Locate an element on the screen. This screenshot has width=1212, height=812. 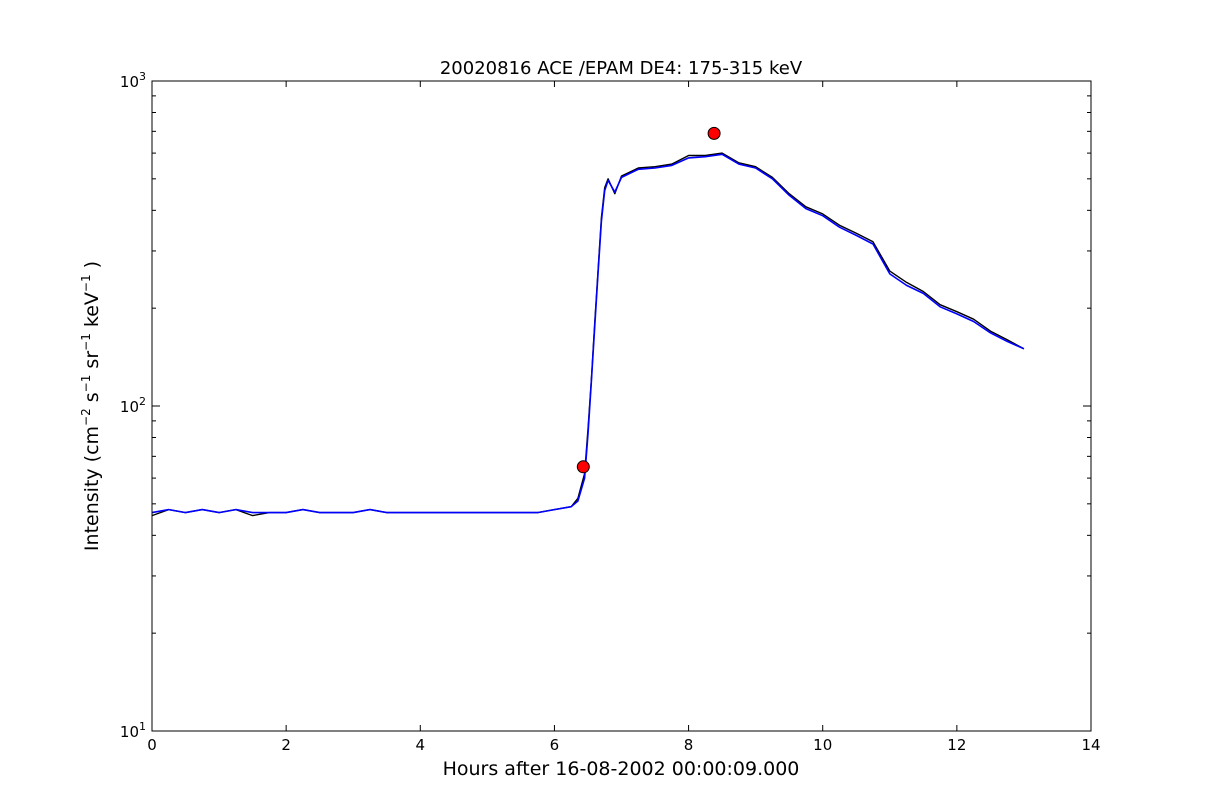
chart-title: 20020816 ACE /EPAM DE4: 175-315 keV is located at coordinates (621, 68).